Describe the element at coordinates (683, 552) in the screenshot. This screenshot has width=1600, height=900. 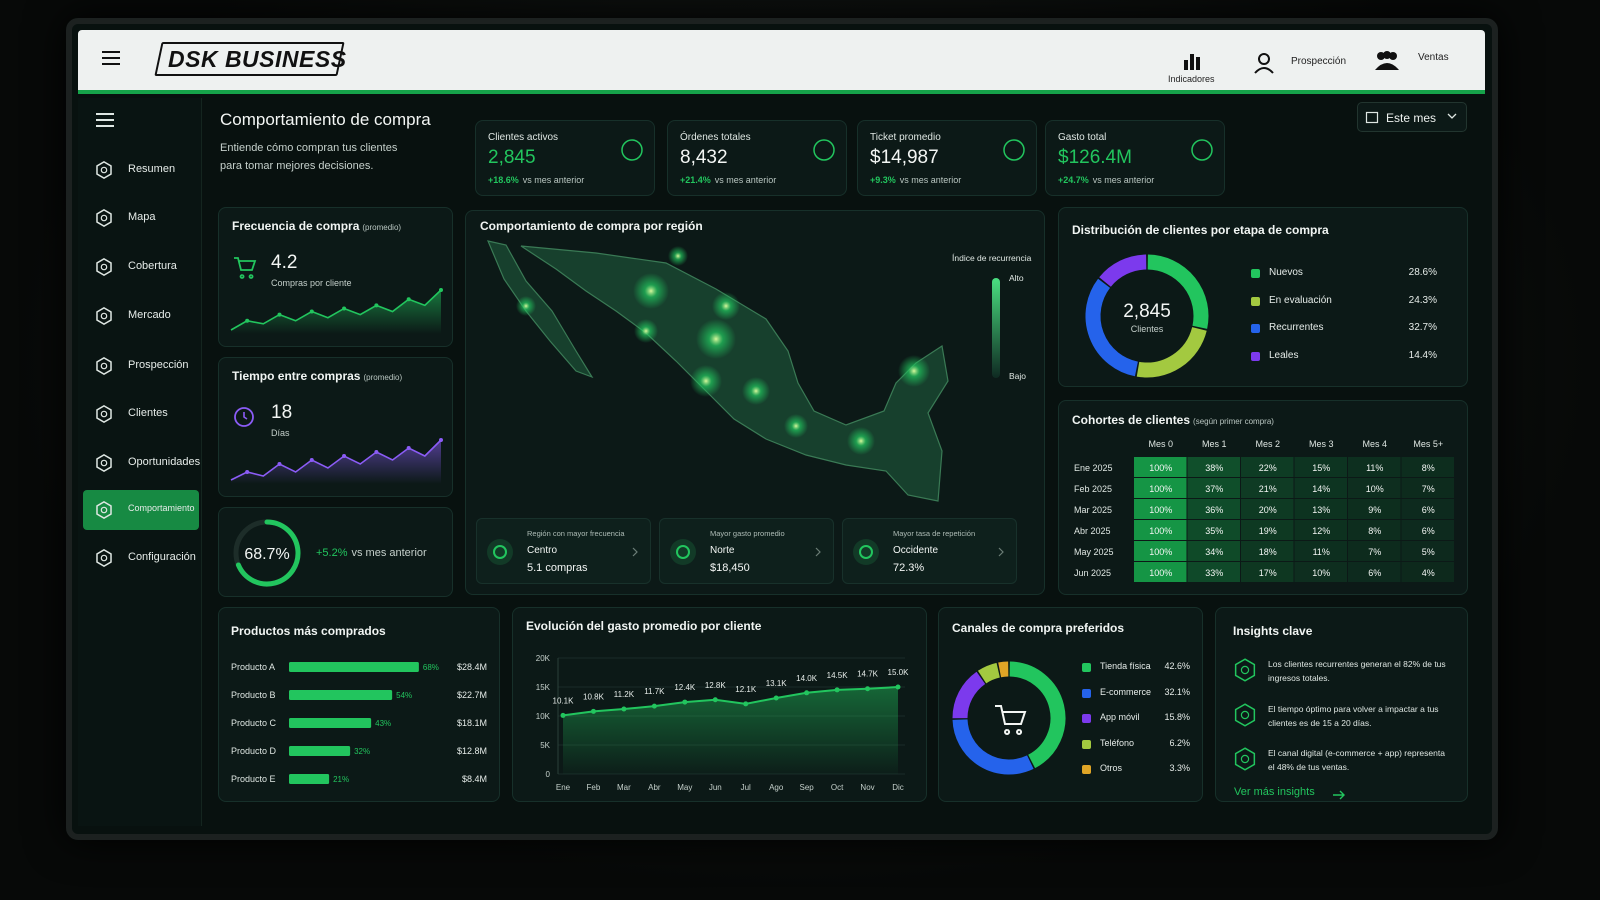
I see `highlight-icon` at that location.